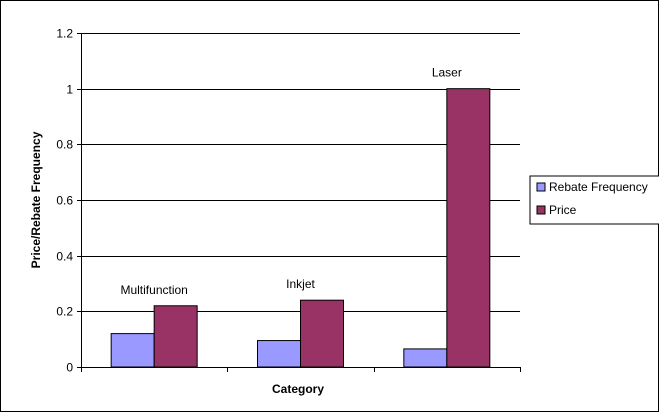 This screenshot has height=417, width=659. I want to click on category-annotation: Multifunction, so click(153, 290).